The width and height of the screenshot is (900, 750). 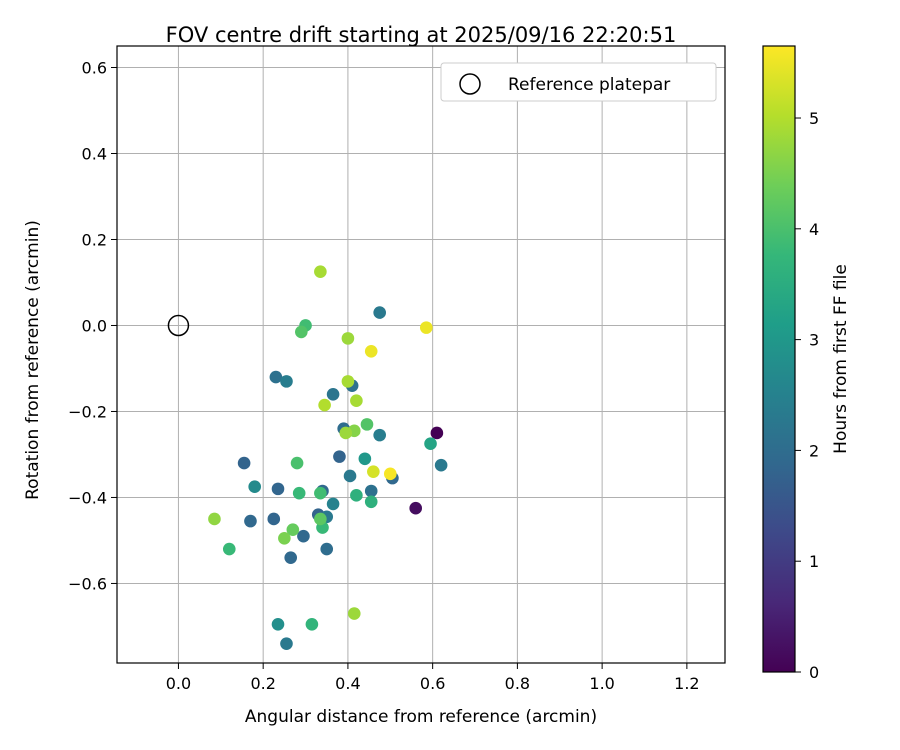 I want to click on x-axis-ticks: 0.0 0.2 0.4 0.6 0.8 1.0 1.2, so click(x=433, y=678).